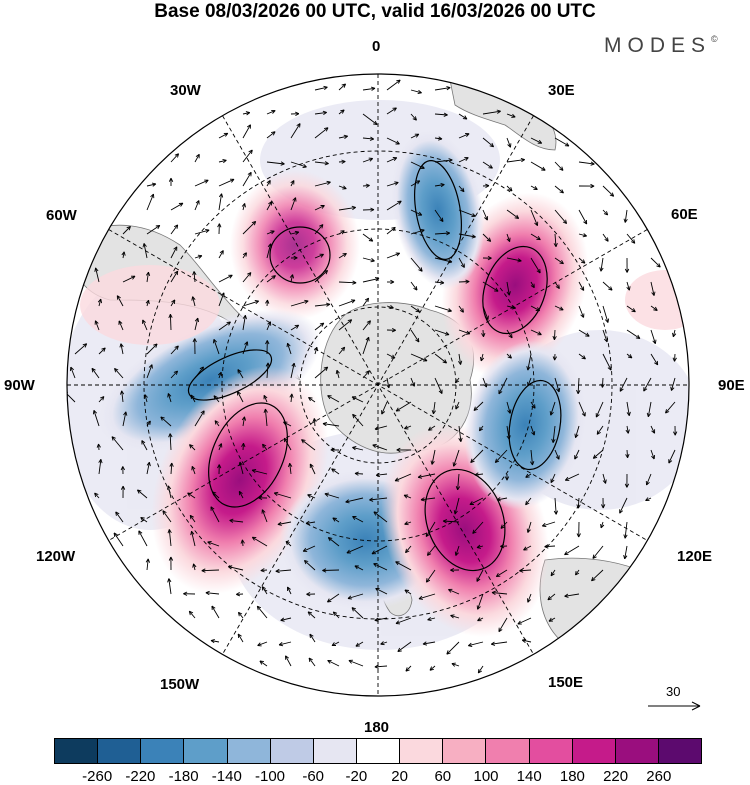 This screenshot has height=785, width=750. Describe the element at coordinates (565, 683) in the screenshot. I see `label-lon-150e: 150E` at that location.